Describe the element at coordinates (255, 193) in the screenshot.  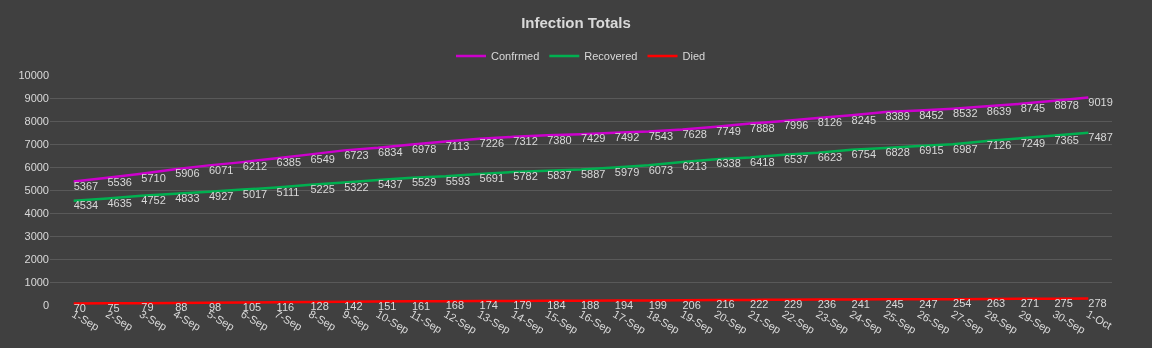
I see `data-label: 5017` at that location.